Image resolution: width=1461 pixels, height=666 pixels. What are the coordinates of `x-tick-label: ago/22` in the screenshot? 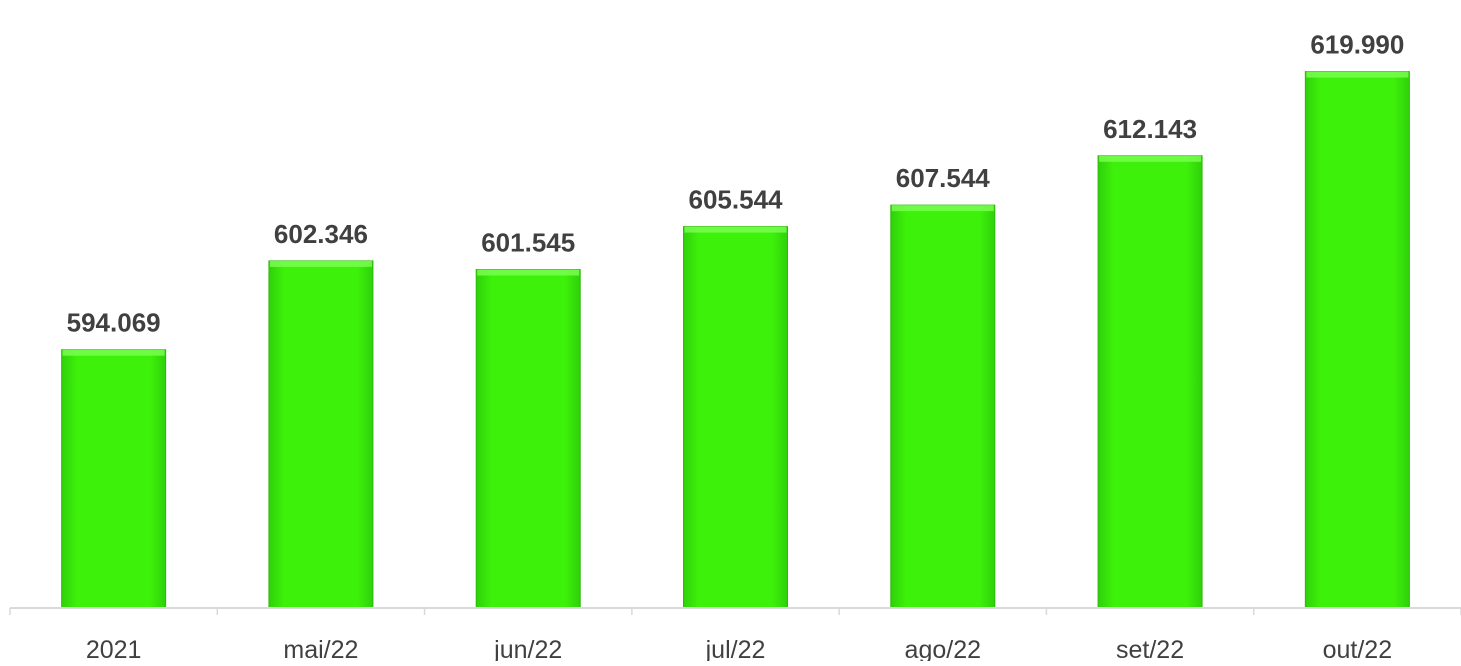 It's located at (943, 648).